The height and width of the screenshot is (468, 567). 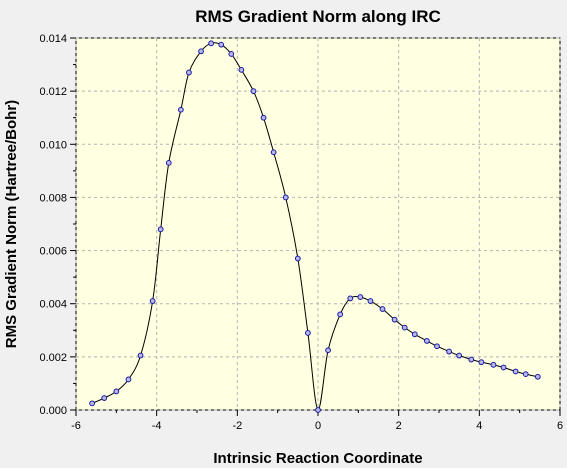 What do you see at coordinates (157, 426) in the screenshot?
I see `x-tick-label-1: -4` at bounding box center [157, 426].